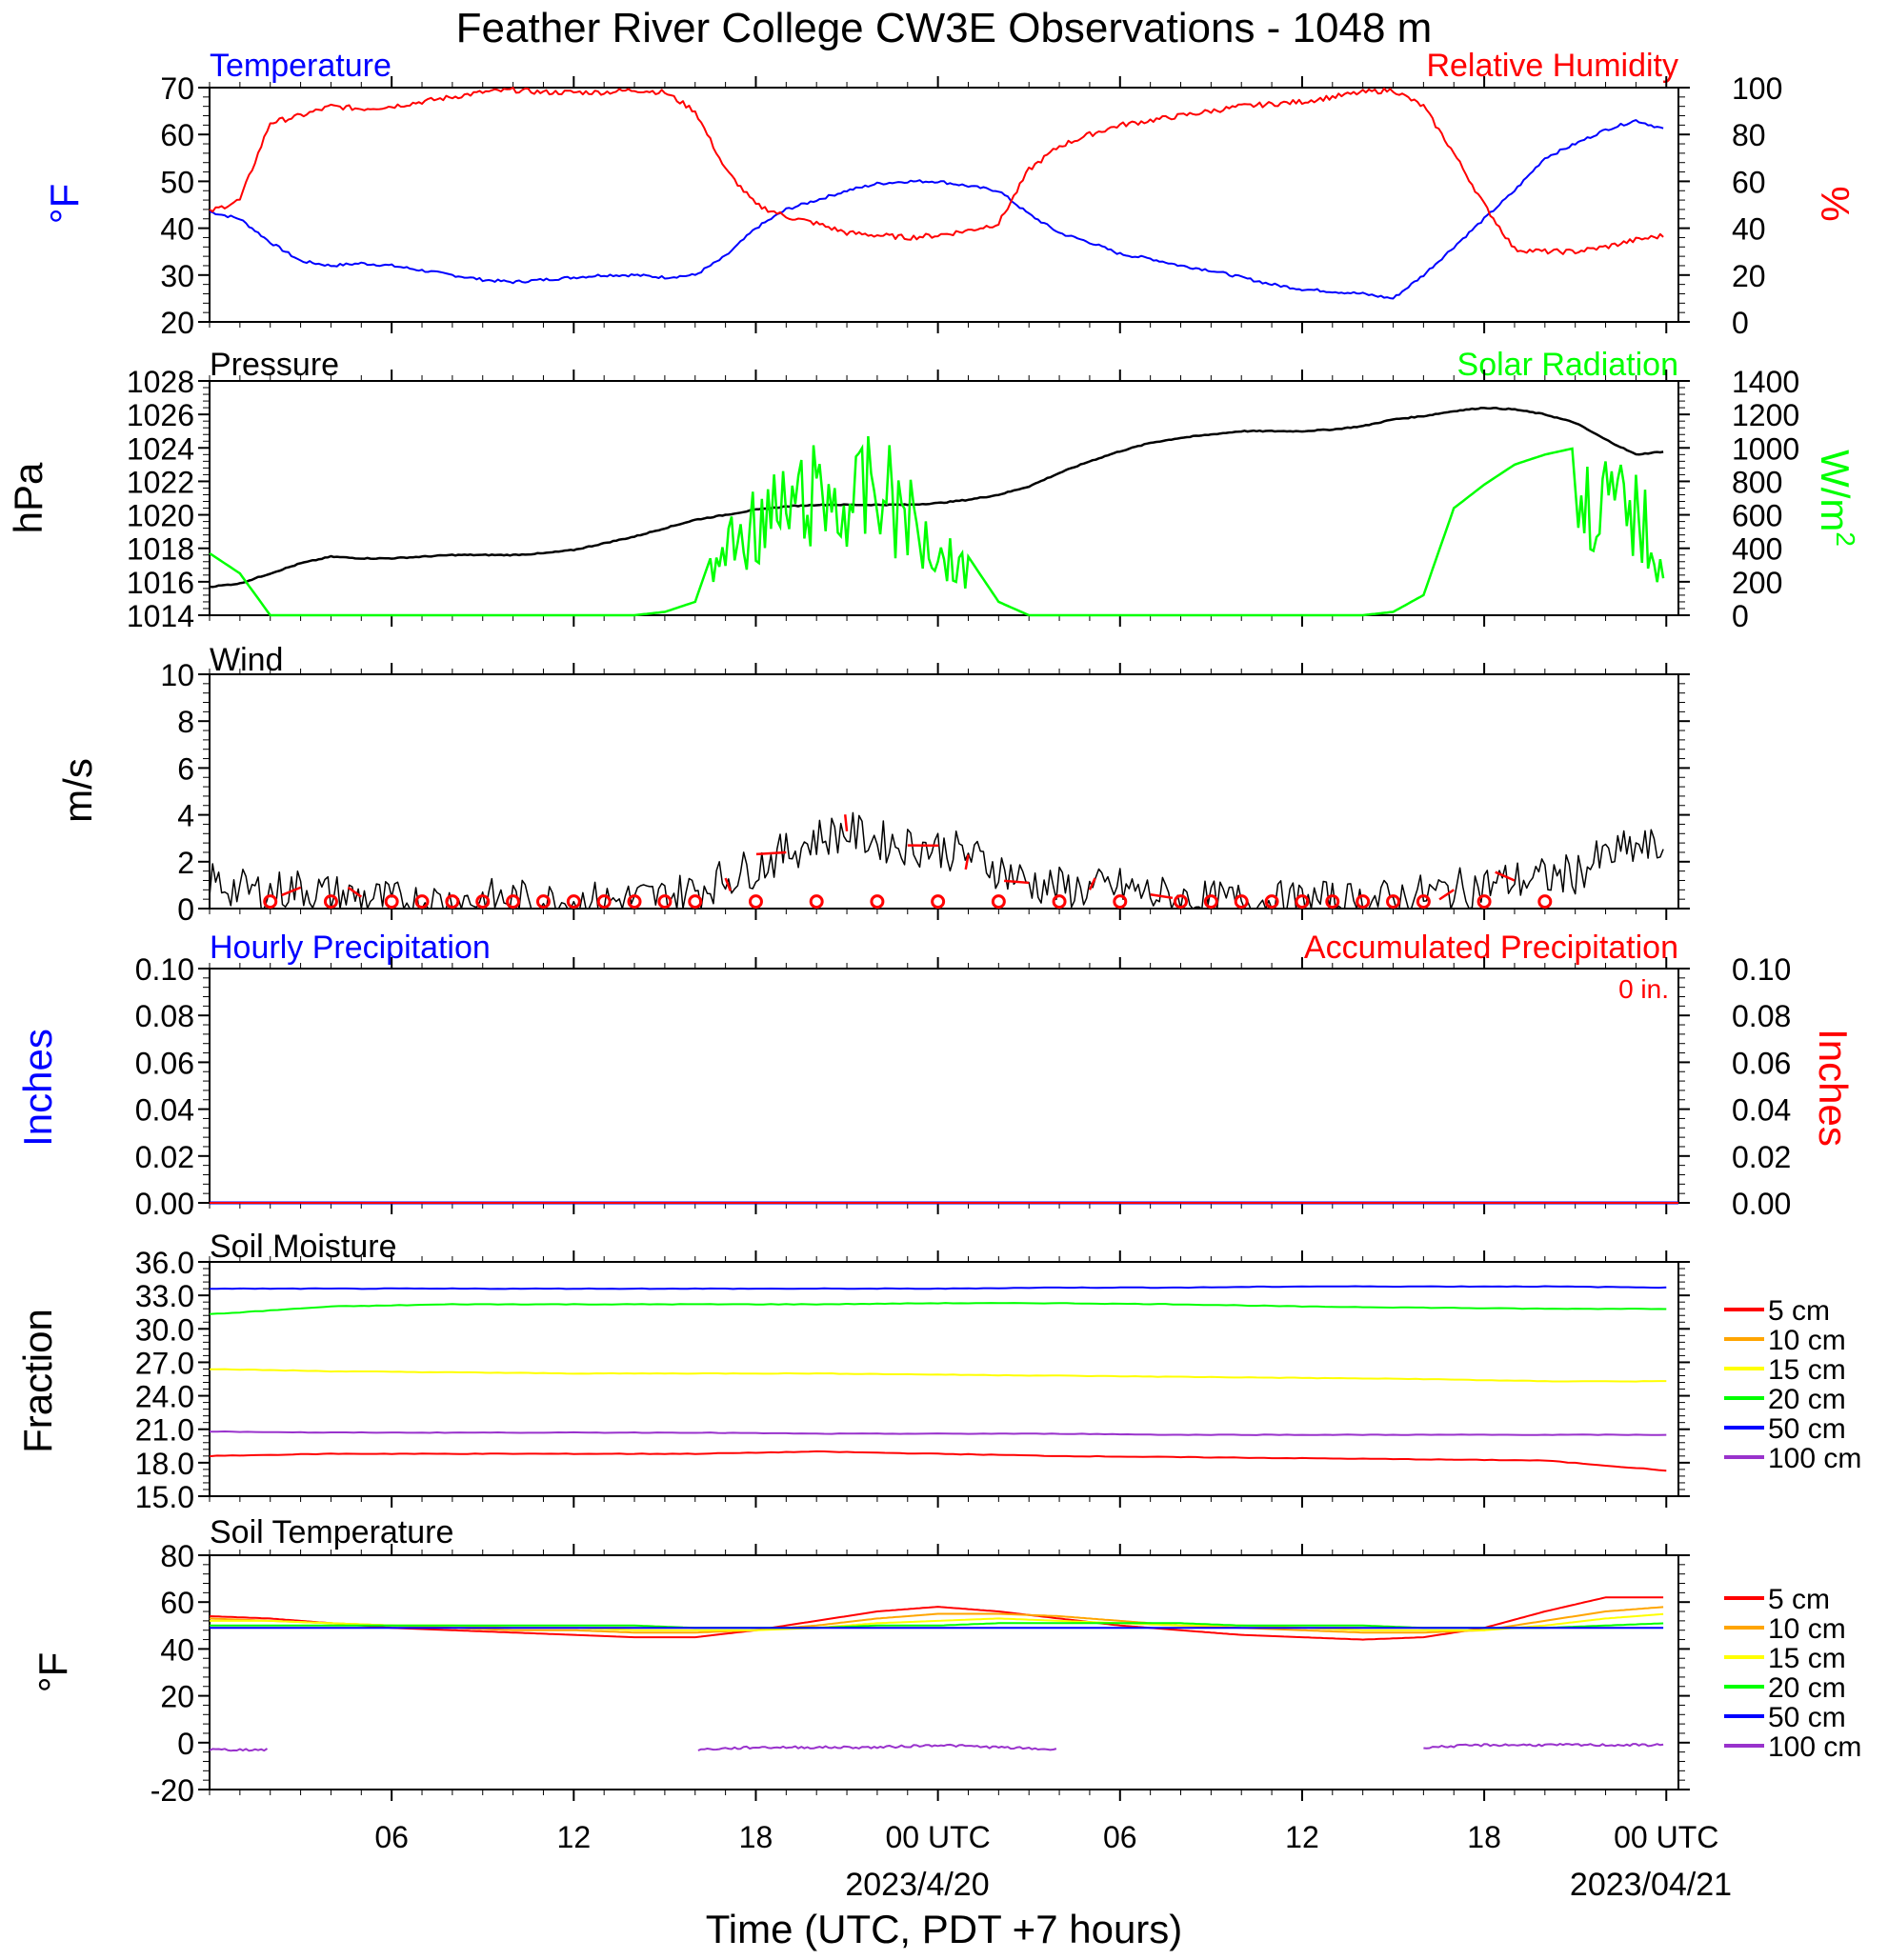 The height and width of the screenshot is (1960, 1888). What do you see at coordinates (936, 1747) in the screenshot?
I see `series-line-soil-temperature-100cm` at bounding box center [936, 1747].